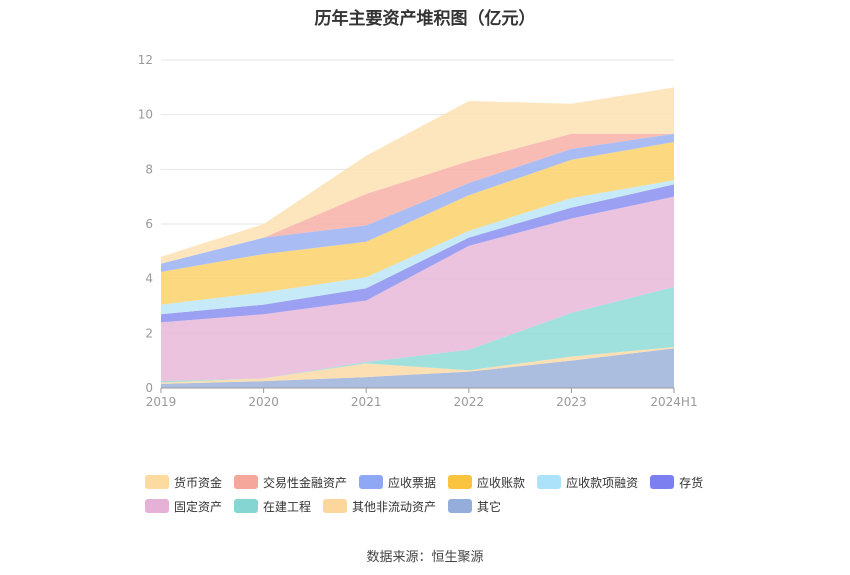 The width and height of the screenshot is (850, 575). I want to click on legend-item: 应收票据, so click(397, 482).